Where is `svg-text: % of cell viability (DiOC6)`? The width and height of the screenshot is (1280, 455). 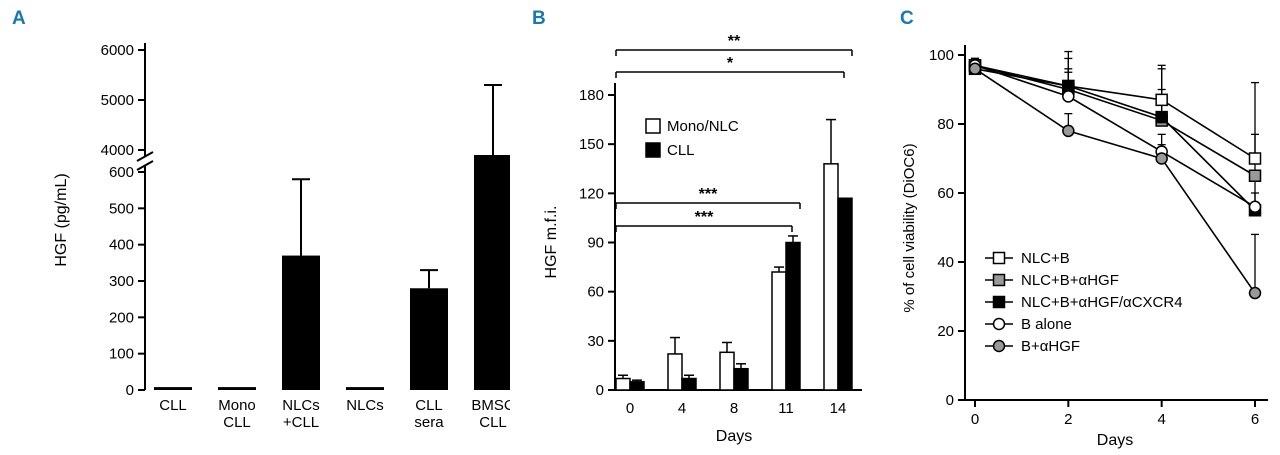 svg-text: % of cell viability (DiOC6) is located at coordinates (909, 227).